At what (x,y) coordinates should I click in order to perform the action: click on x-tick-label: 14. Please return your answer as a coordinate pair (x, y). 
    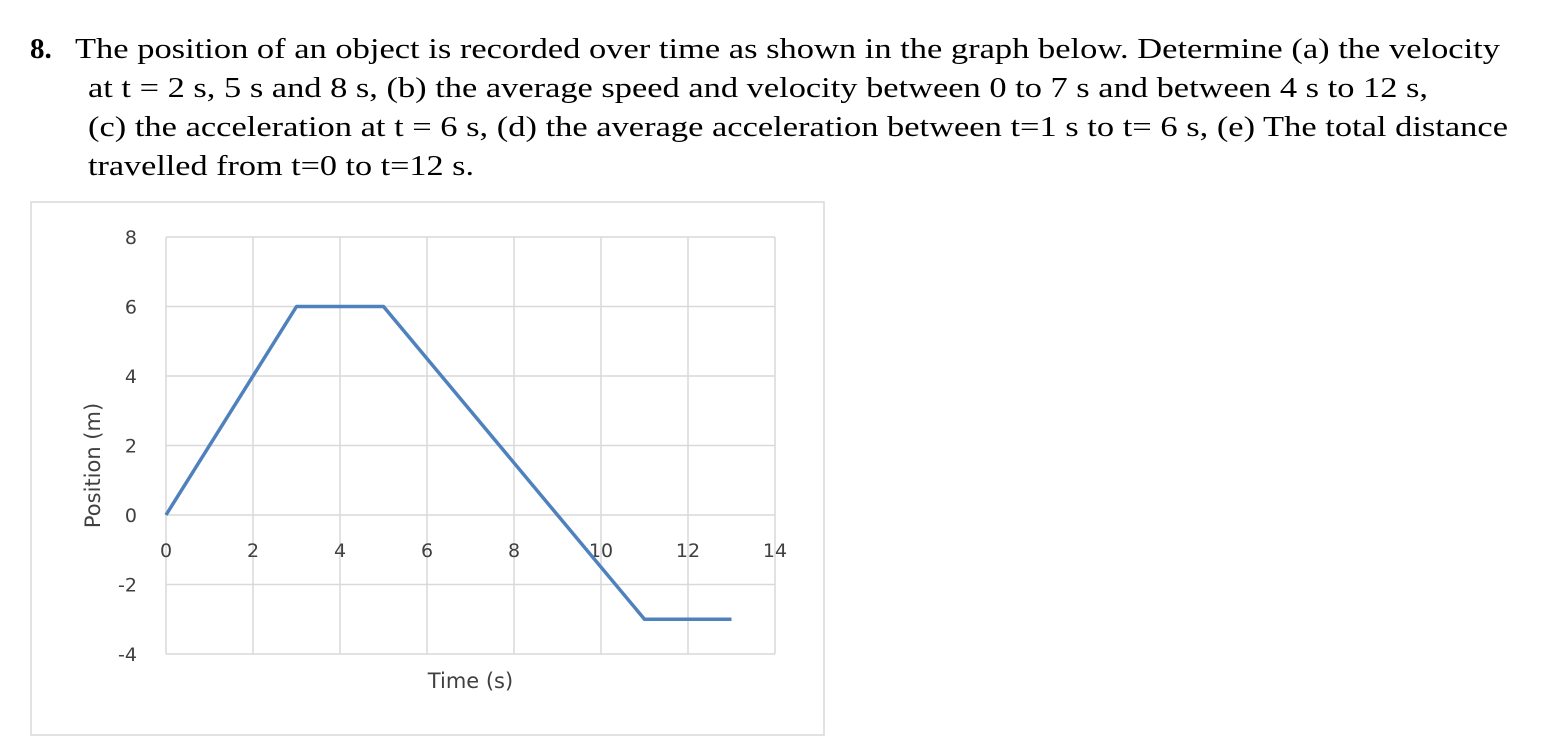
    Looking at the image, I should click on (775, 551).